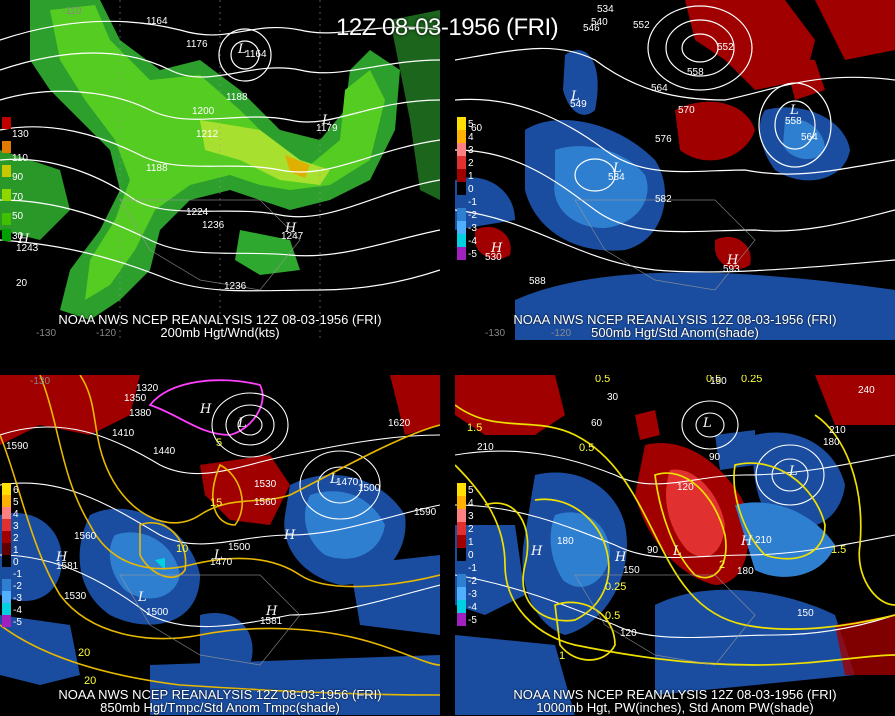 Image resolution: width=895 pixels, height=716 pixels. What do you see at coordinates (675, 332) in the screenshot?
I see `caption-subtitle: 500mb Hgt/Std Anom(shade)` at bounding box center [675, 332].